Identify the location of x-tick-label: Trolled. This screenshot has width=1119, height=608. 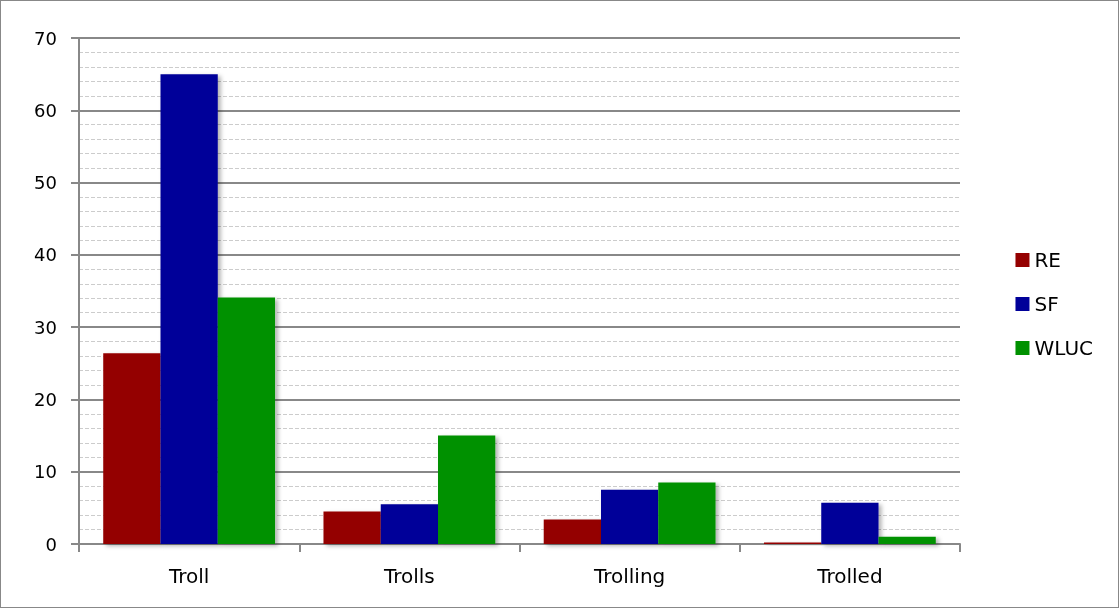
(849, 576).